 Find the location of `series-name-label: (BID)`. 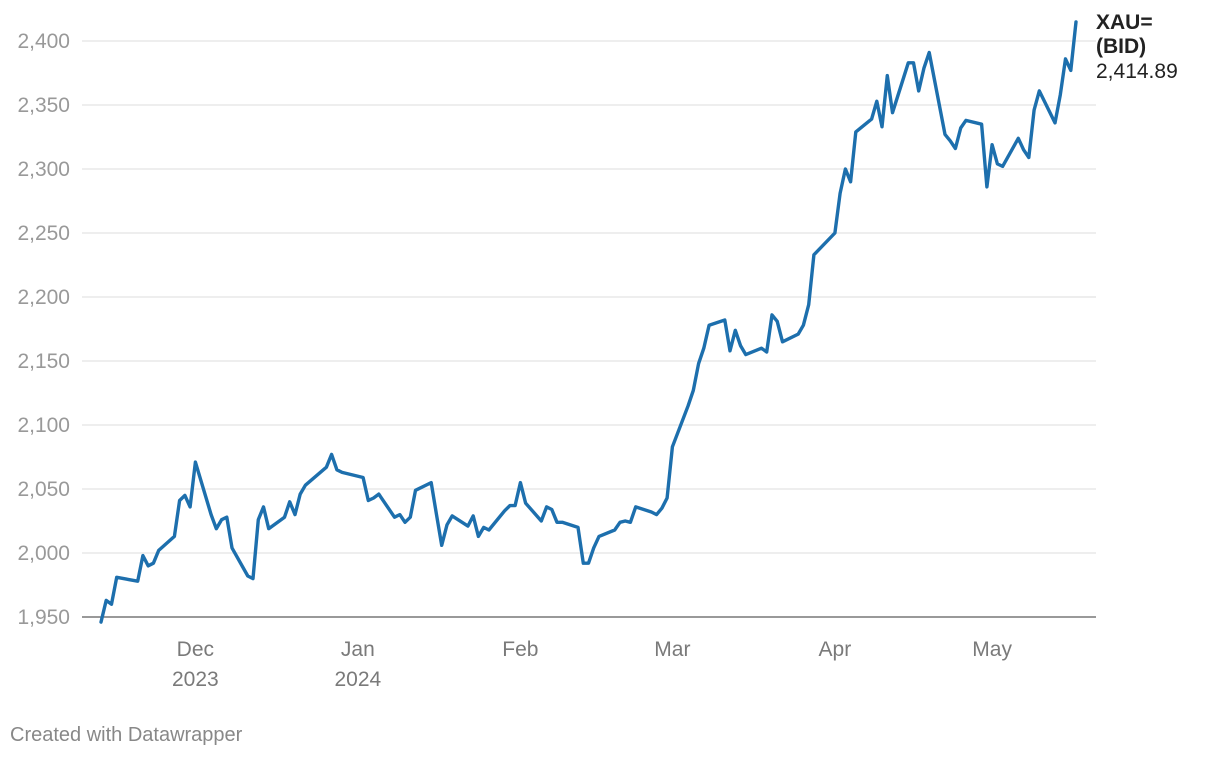

series-name-label: (BID) is located at coordinates (1121, 46).